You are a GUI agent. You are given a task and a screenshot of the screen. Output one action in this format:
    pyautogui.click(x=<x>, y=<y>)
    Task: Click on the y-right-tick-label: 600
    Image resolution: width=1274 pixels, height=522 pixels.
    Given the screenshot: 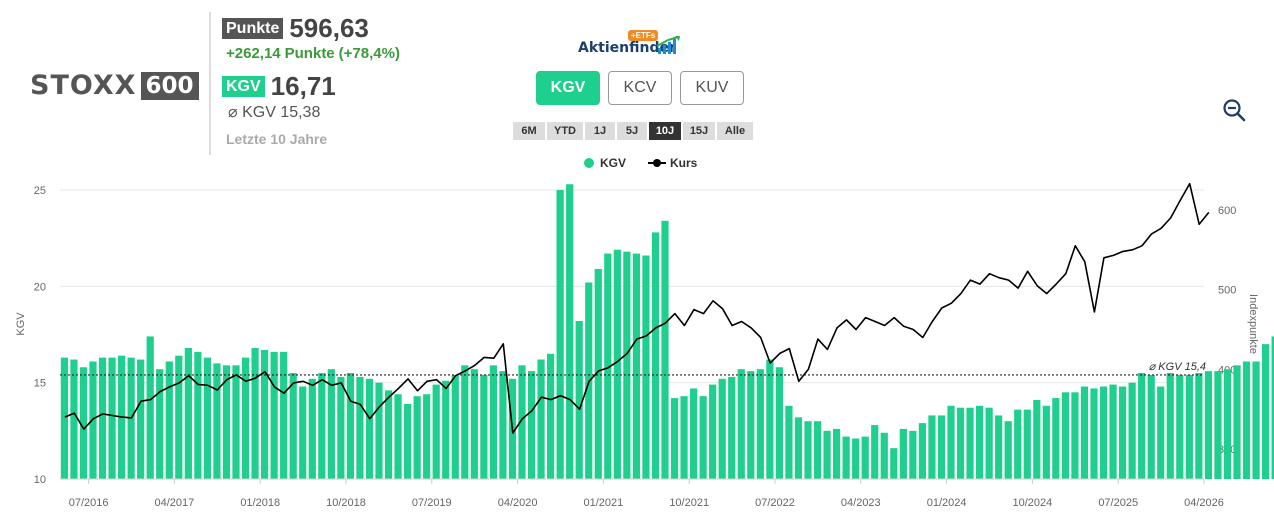 What is the action you would take?
    pyautogui.click(x=1227, y=211)
    